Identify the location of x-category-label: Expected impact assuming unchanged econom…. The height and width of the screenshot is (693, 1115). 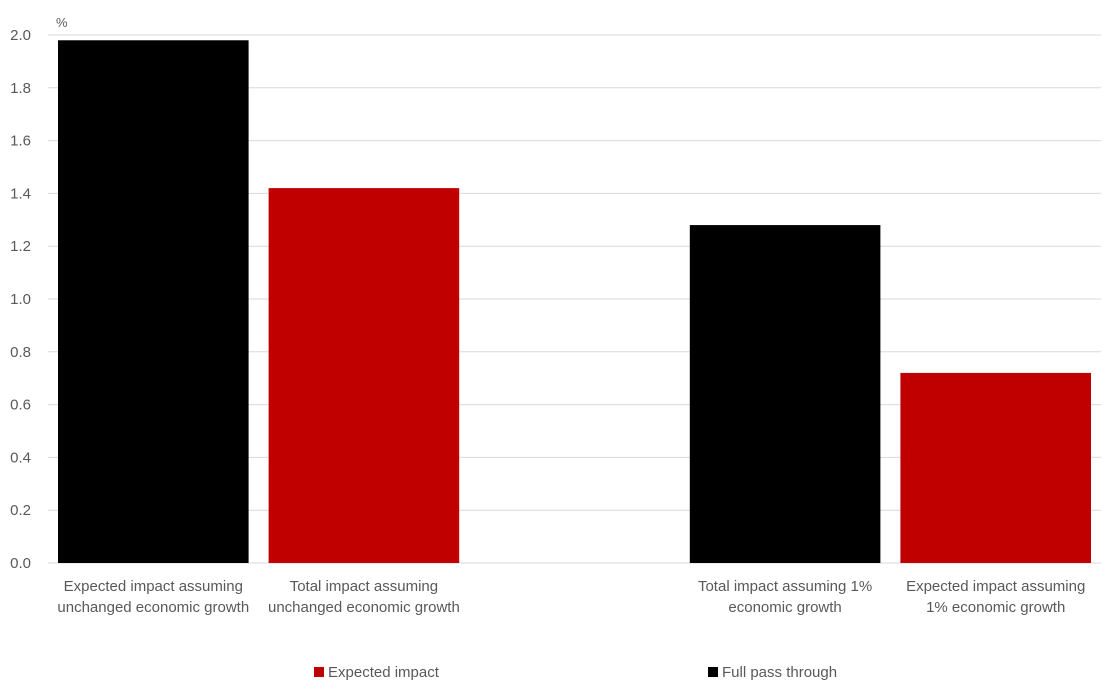
(153, 597).